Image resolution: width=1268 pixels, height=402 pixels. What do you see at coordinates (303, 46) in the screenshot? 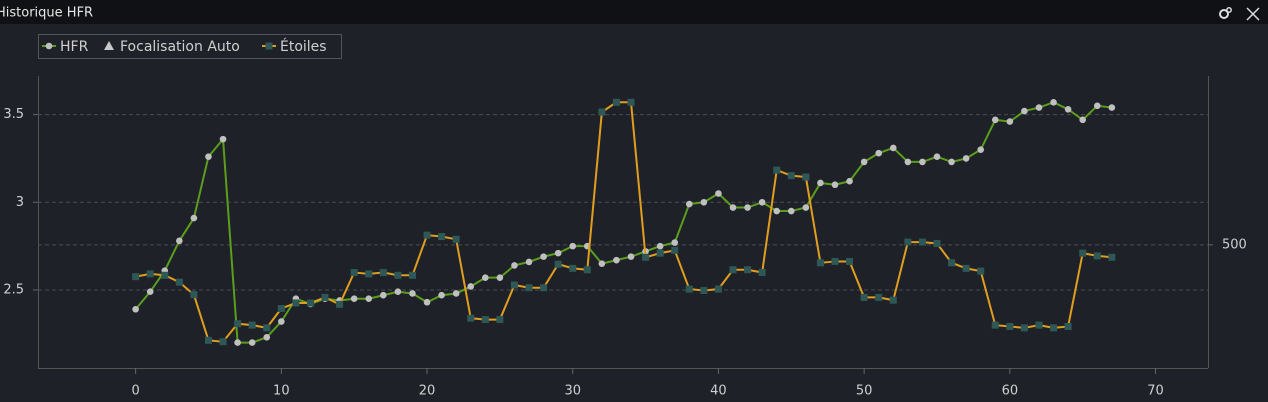
I see `legend-label: Étoiles` at bounding box center [303, 46].